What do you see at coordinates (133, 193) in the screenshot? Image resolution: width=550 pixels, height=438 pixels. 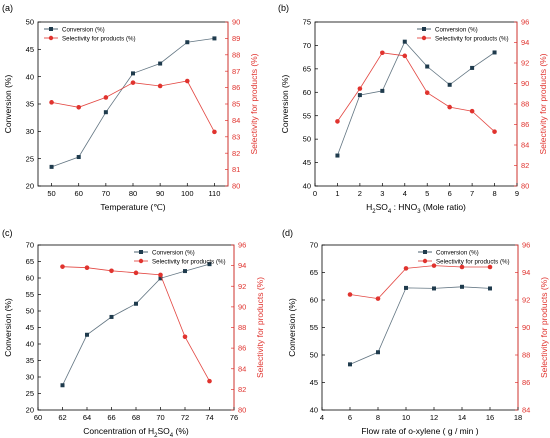 I see `x-tick-label: 80` at bounding box center [133, 193].